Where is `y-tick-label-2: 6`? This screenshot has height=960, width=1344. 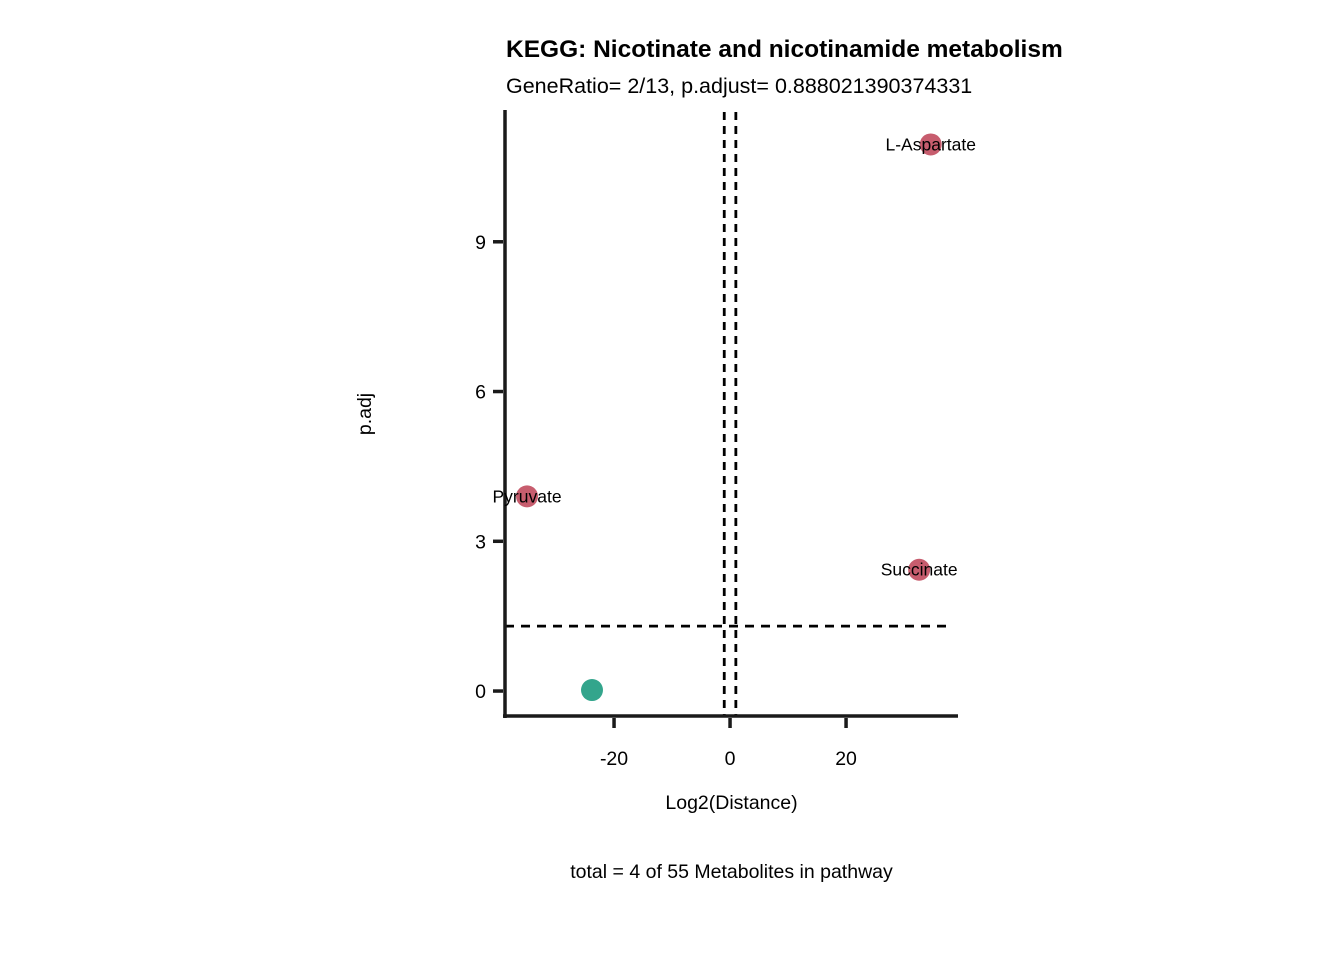
y-tick-label-2: 6 is located at coordinates (480, 393).